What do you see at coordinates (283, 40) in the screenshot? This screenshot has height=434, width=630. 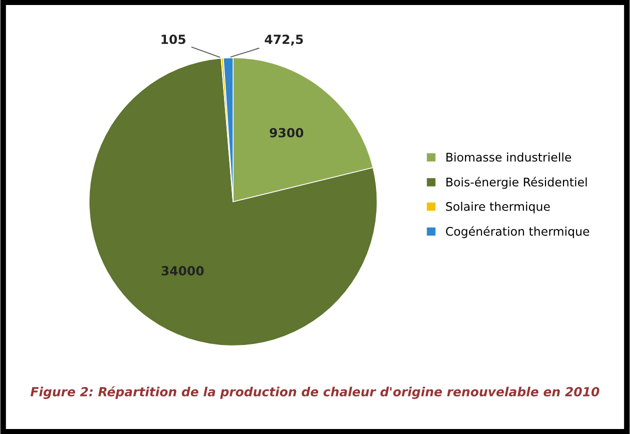 I see `data-label: 472,5` at bounding box center [283, 40].